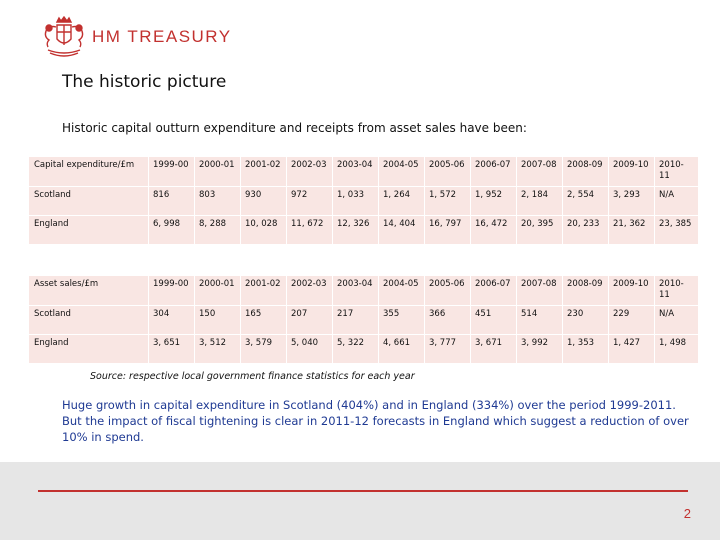 Image resolution: width=720 pixels, height=540 pixels. What do you see at coordinates (631, 230) in the screenshot?
I see `table-cell: 21, 362` at bounding box center [631, 230].